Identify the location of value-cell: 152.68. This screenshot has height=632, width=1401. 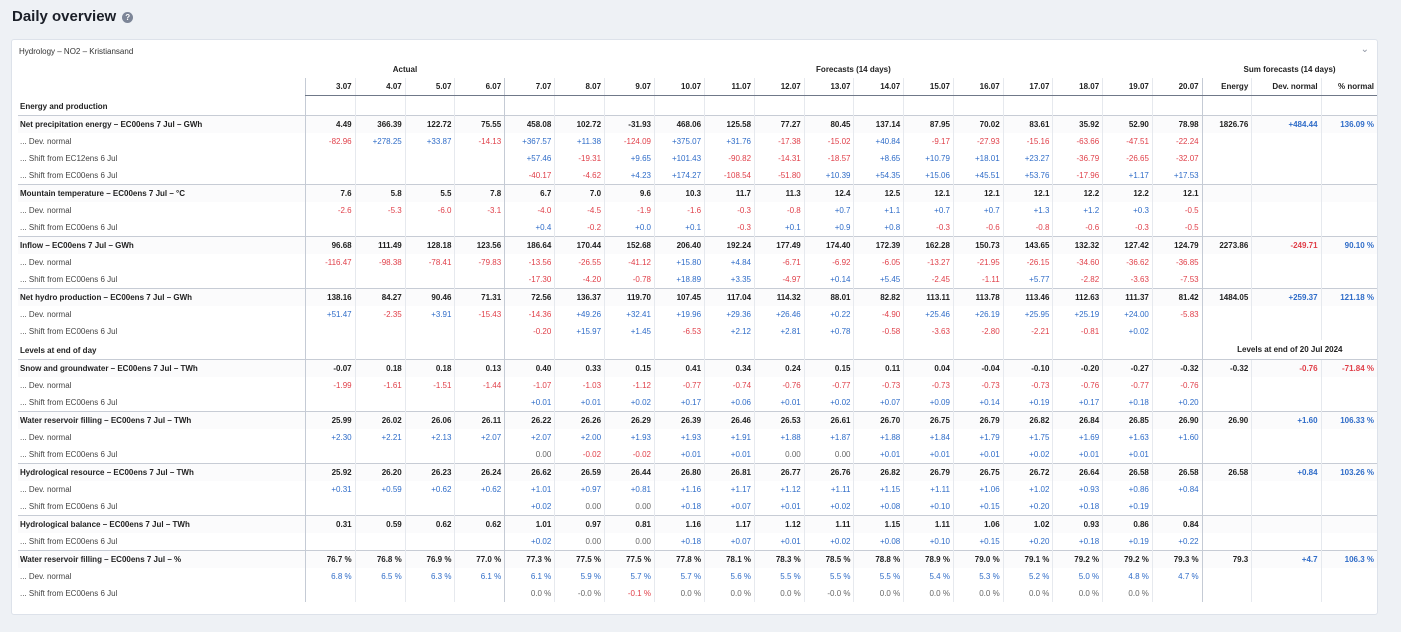
(629, 244).